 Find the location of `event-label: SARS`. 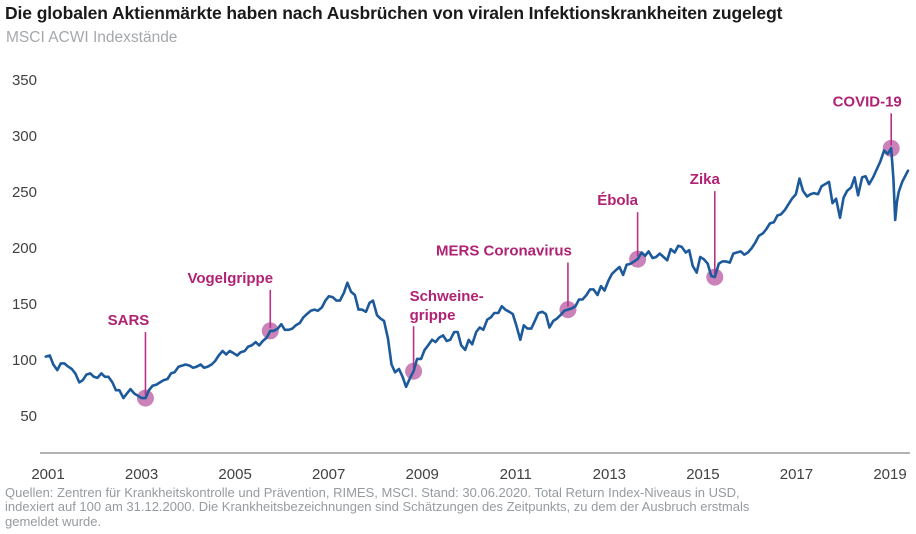

event-label: SARS is located at coordinates (129, 320).